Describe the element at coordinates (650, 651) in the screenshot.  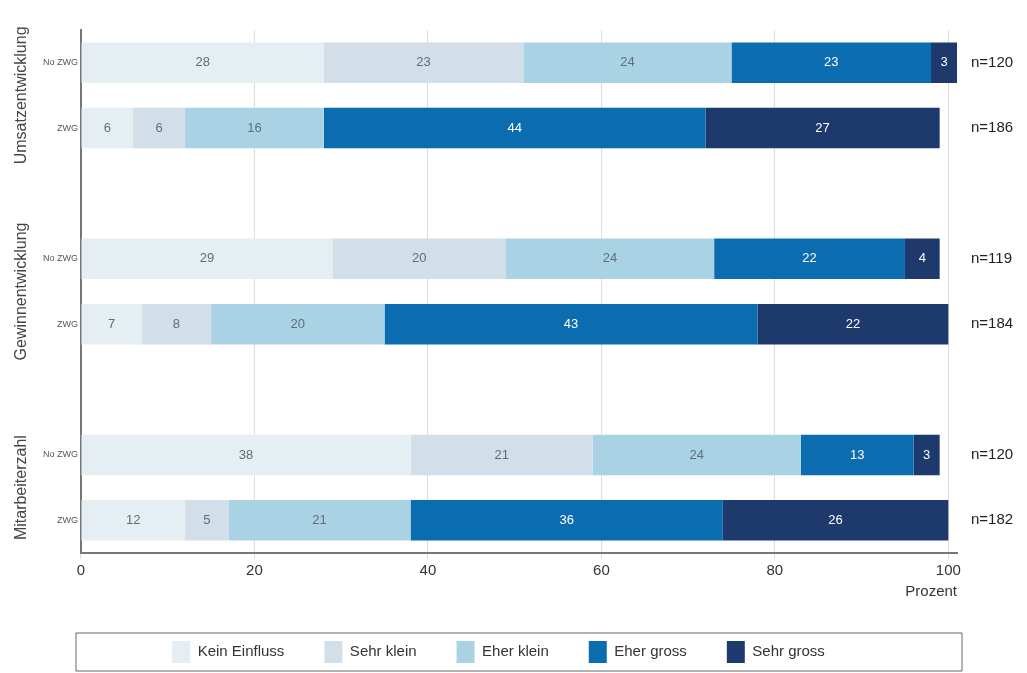
I see `legend-label: Eher gross` at that location.